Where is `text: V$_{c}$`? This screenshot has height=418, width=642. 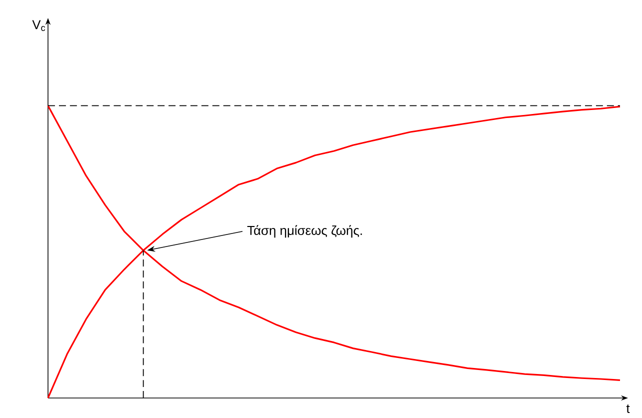
text: V$_{c}$ is located at coordinates (39, 25).